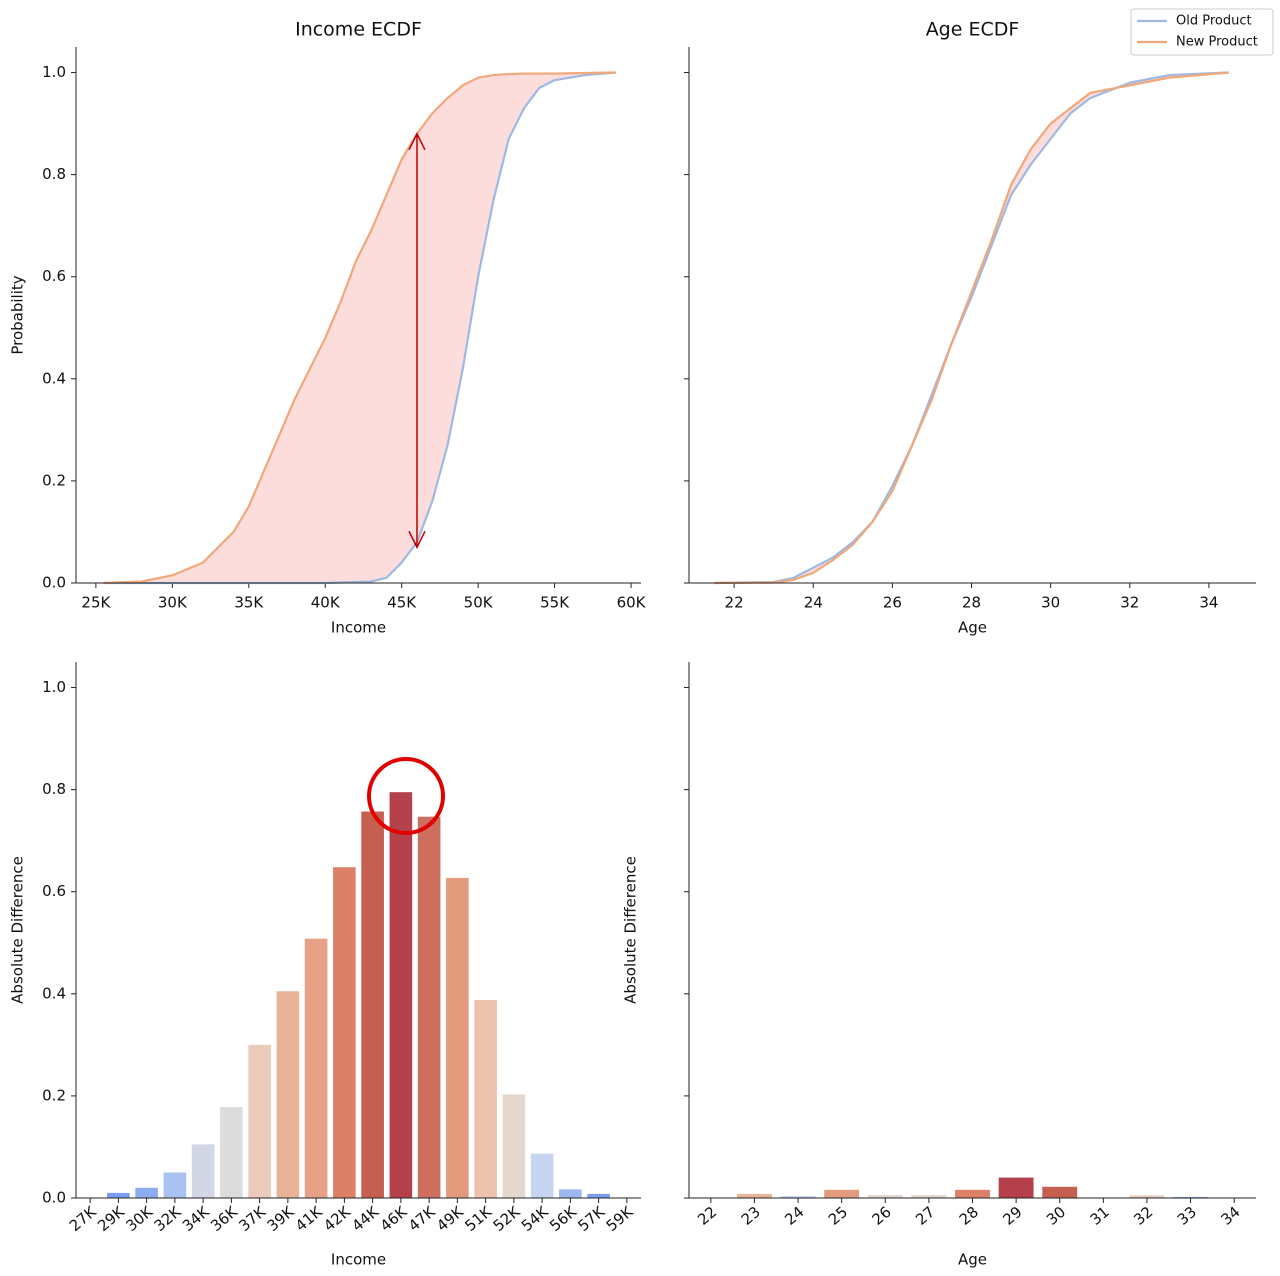 This screenshot has width=1280, height=1276. Describe the element at coordinates (591, 1218) in the screenshot. I see `x-tick-label: 57K` at that location.